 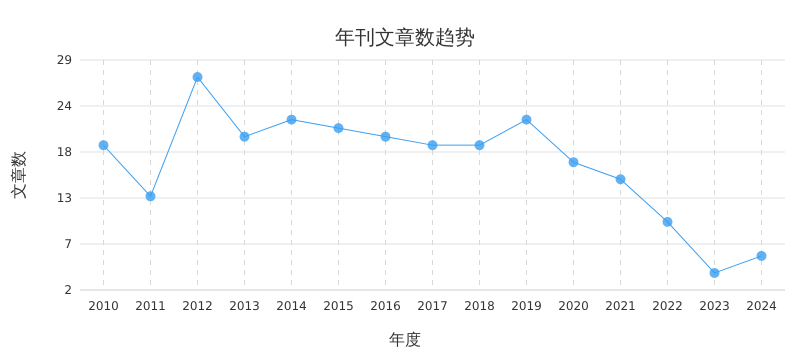 I want to click on x-tick-label: 2016, so click(x=385, y=306).